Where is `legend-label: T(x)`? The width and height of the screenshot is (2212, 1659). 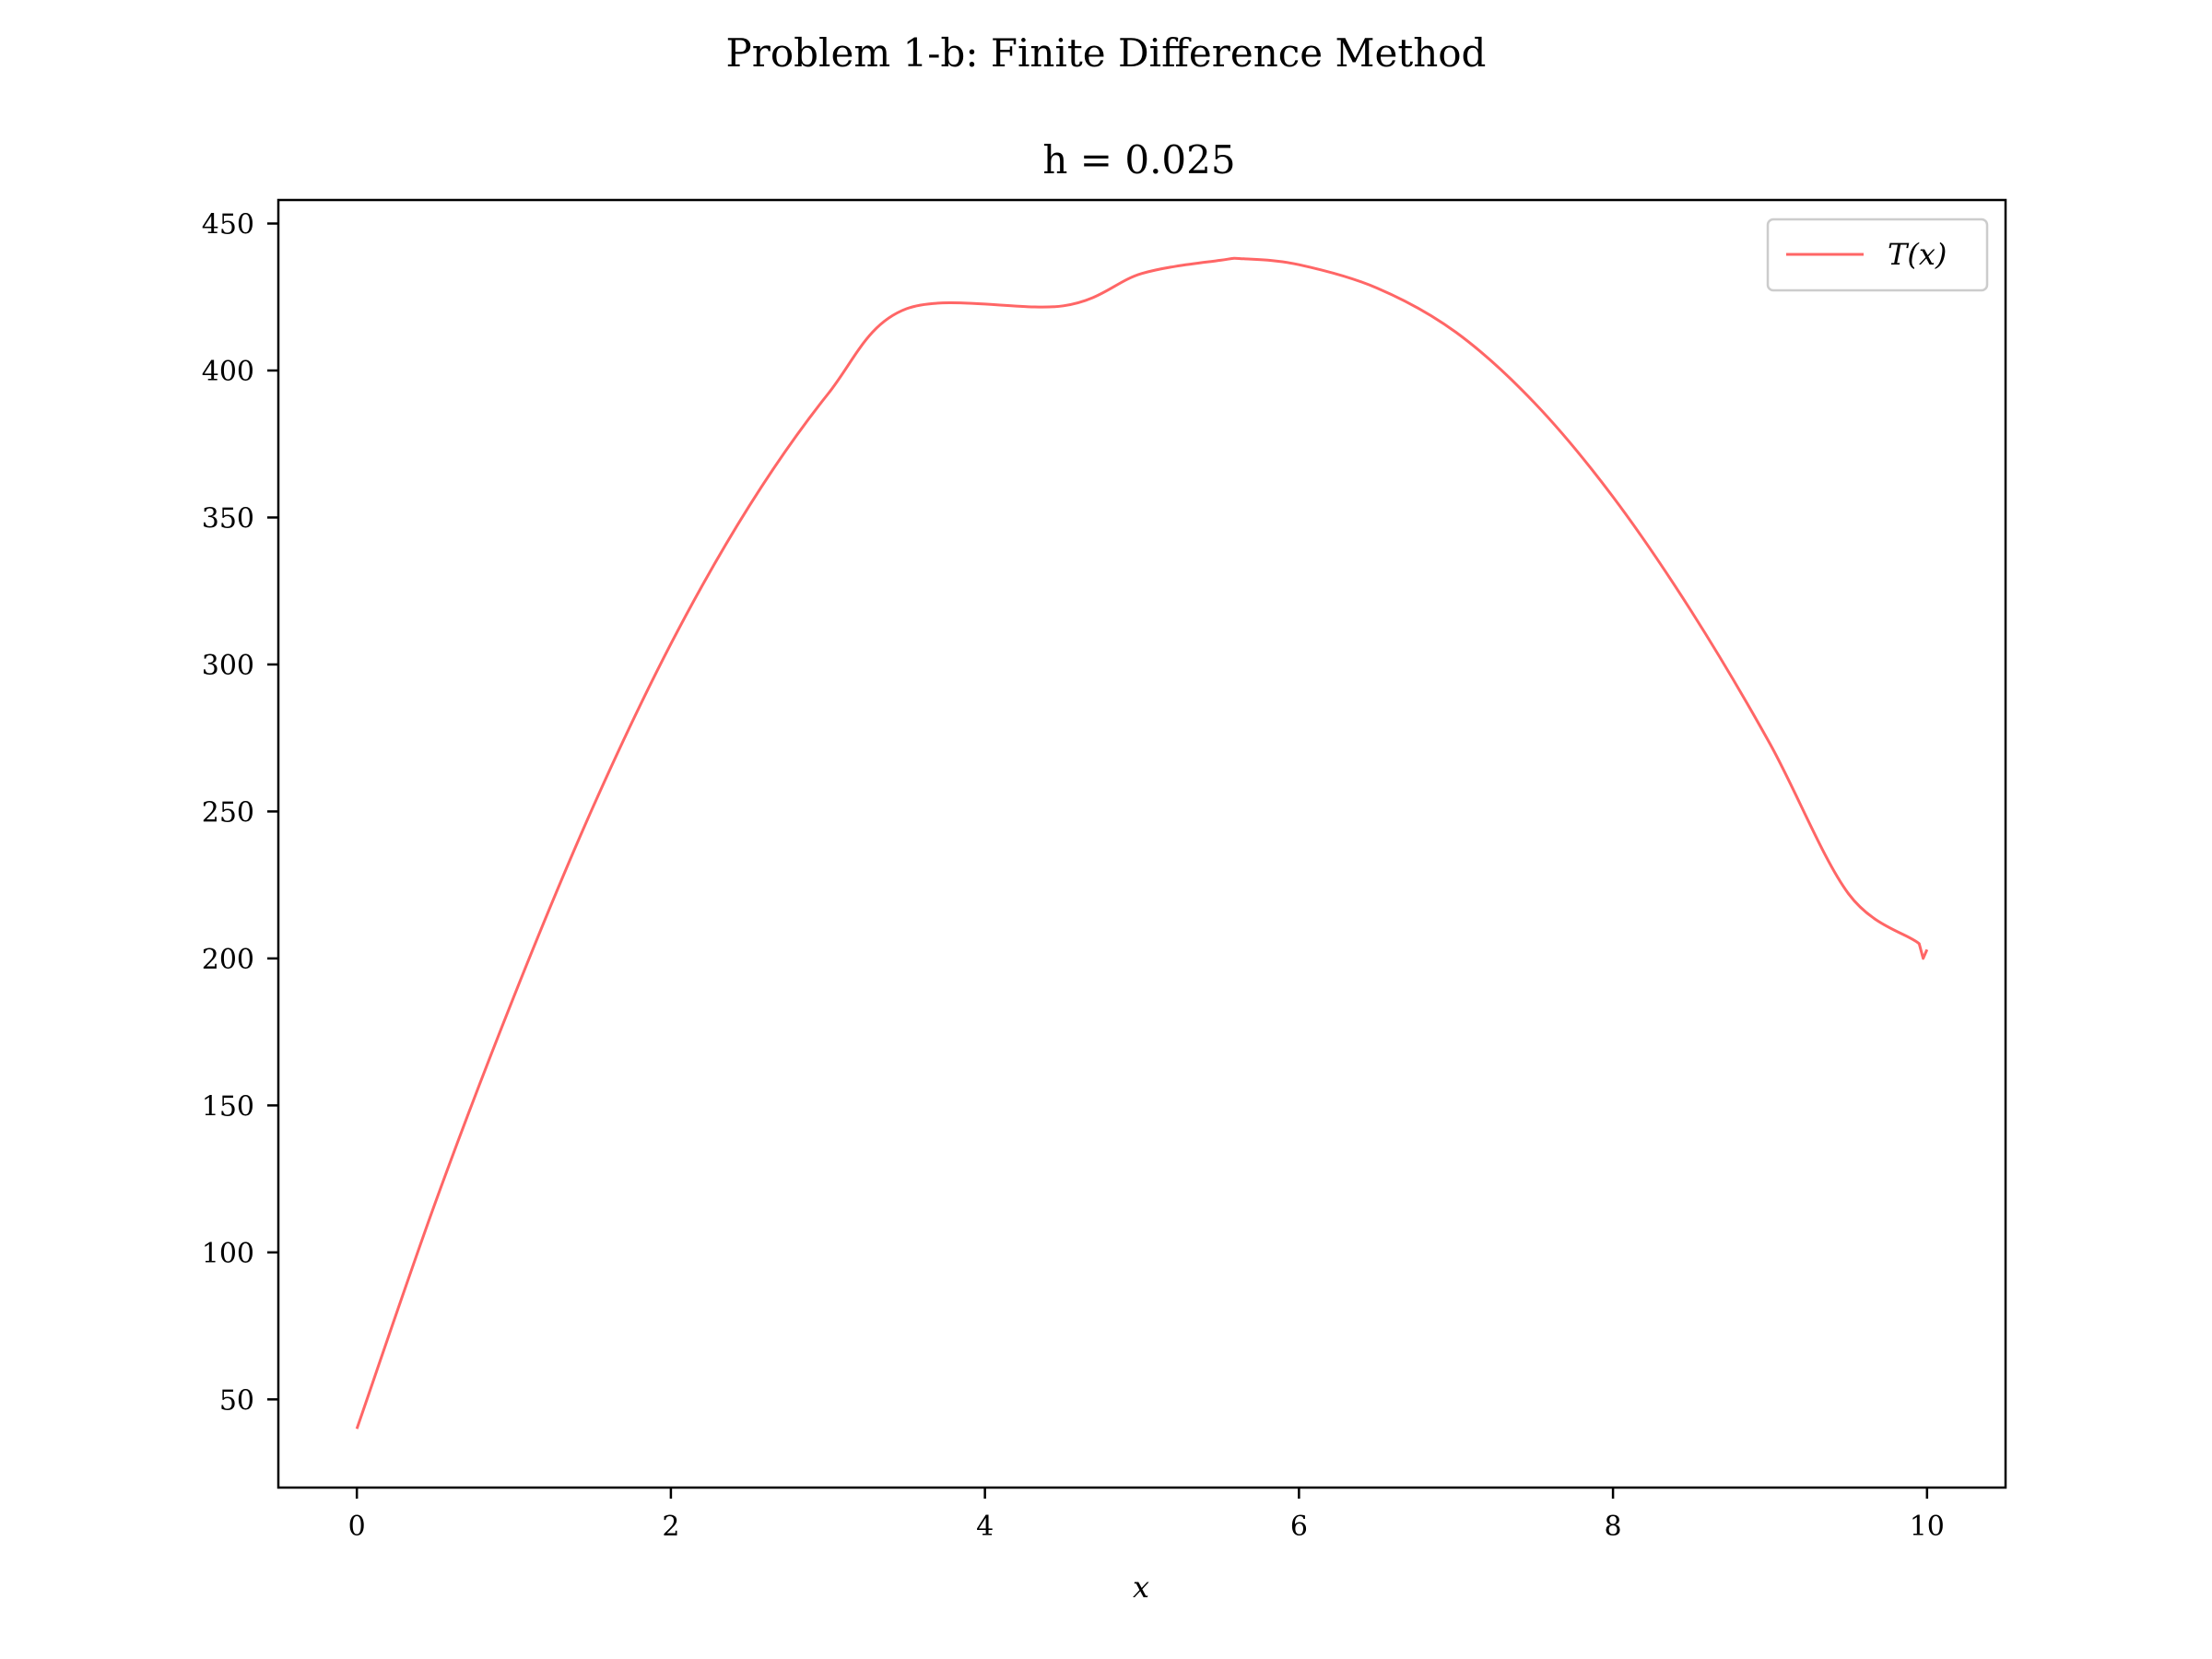 legend-label: T(x) is located at coordinates (1917, 254).